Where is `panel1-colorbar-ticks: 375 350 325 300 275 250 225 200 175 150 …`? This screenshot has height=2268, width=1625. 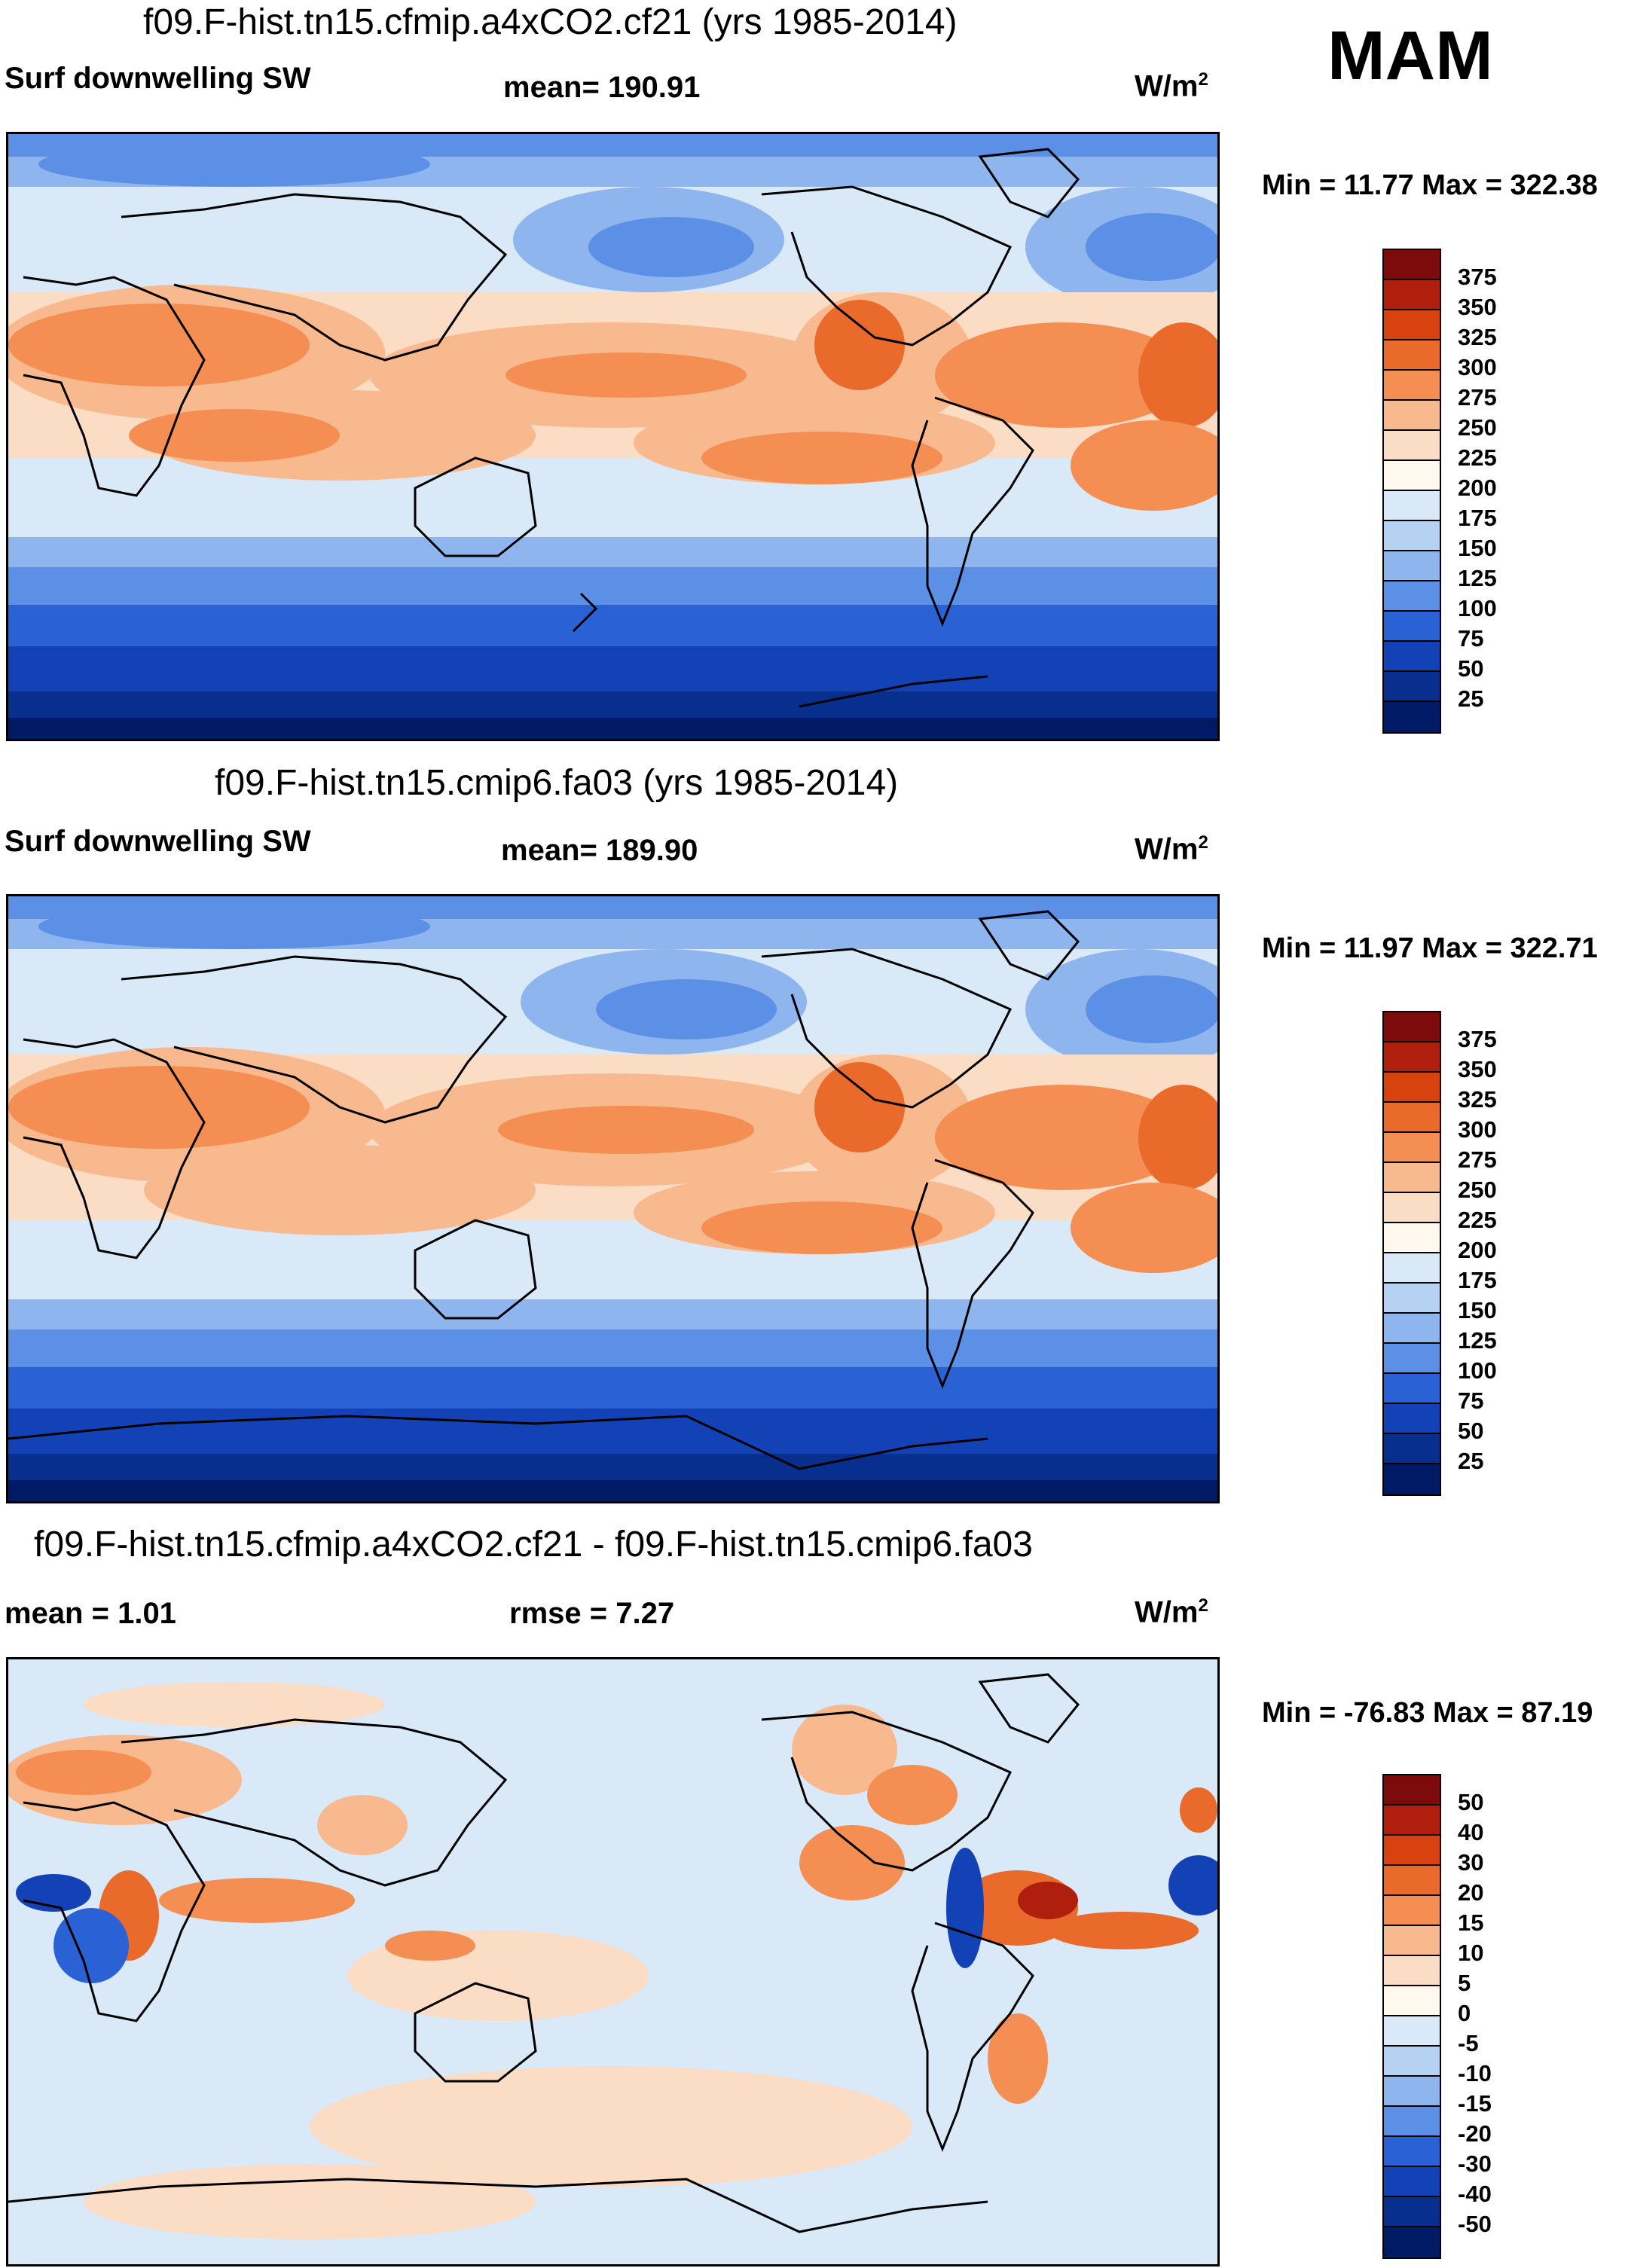 panel1-colorbar-ticks: 375 350 325 300 275 250 225 200 175 150 … is located at coordinates (1477, 490).